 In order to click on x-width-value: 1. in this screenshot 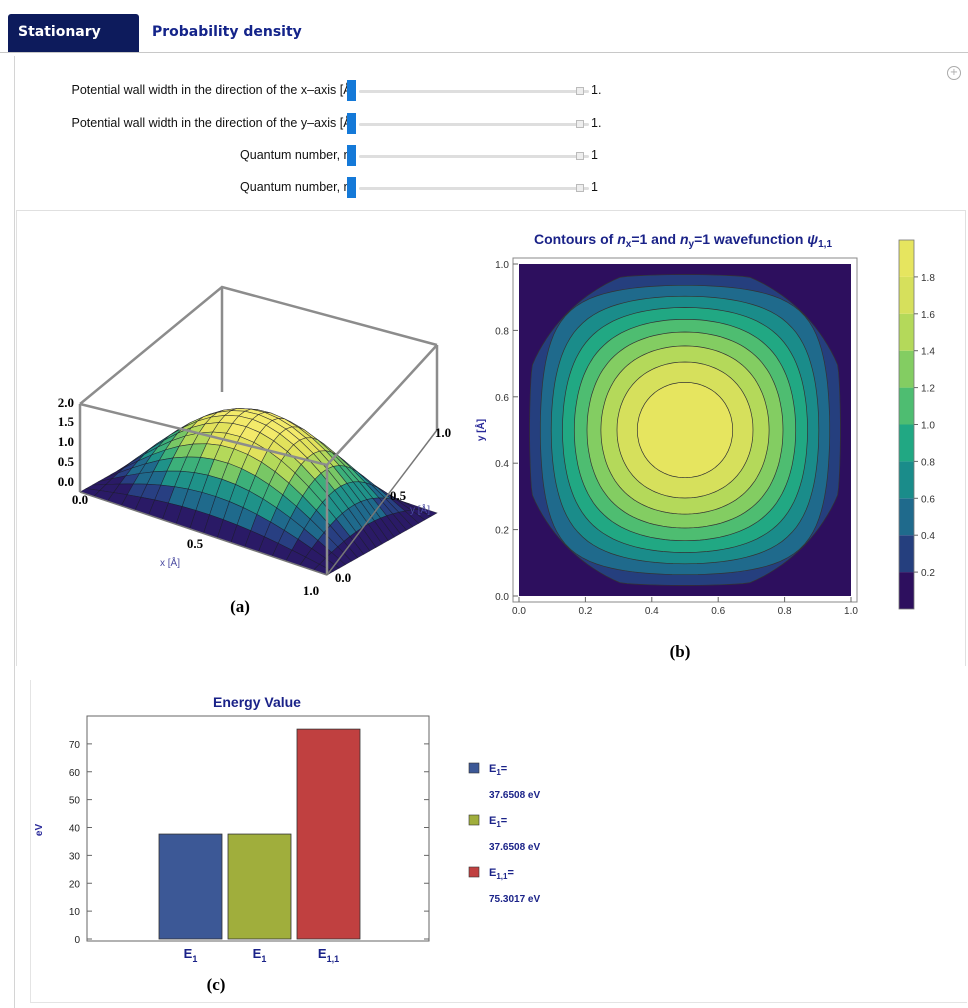, I will do `click(596, 90)`.